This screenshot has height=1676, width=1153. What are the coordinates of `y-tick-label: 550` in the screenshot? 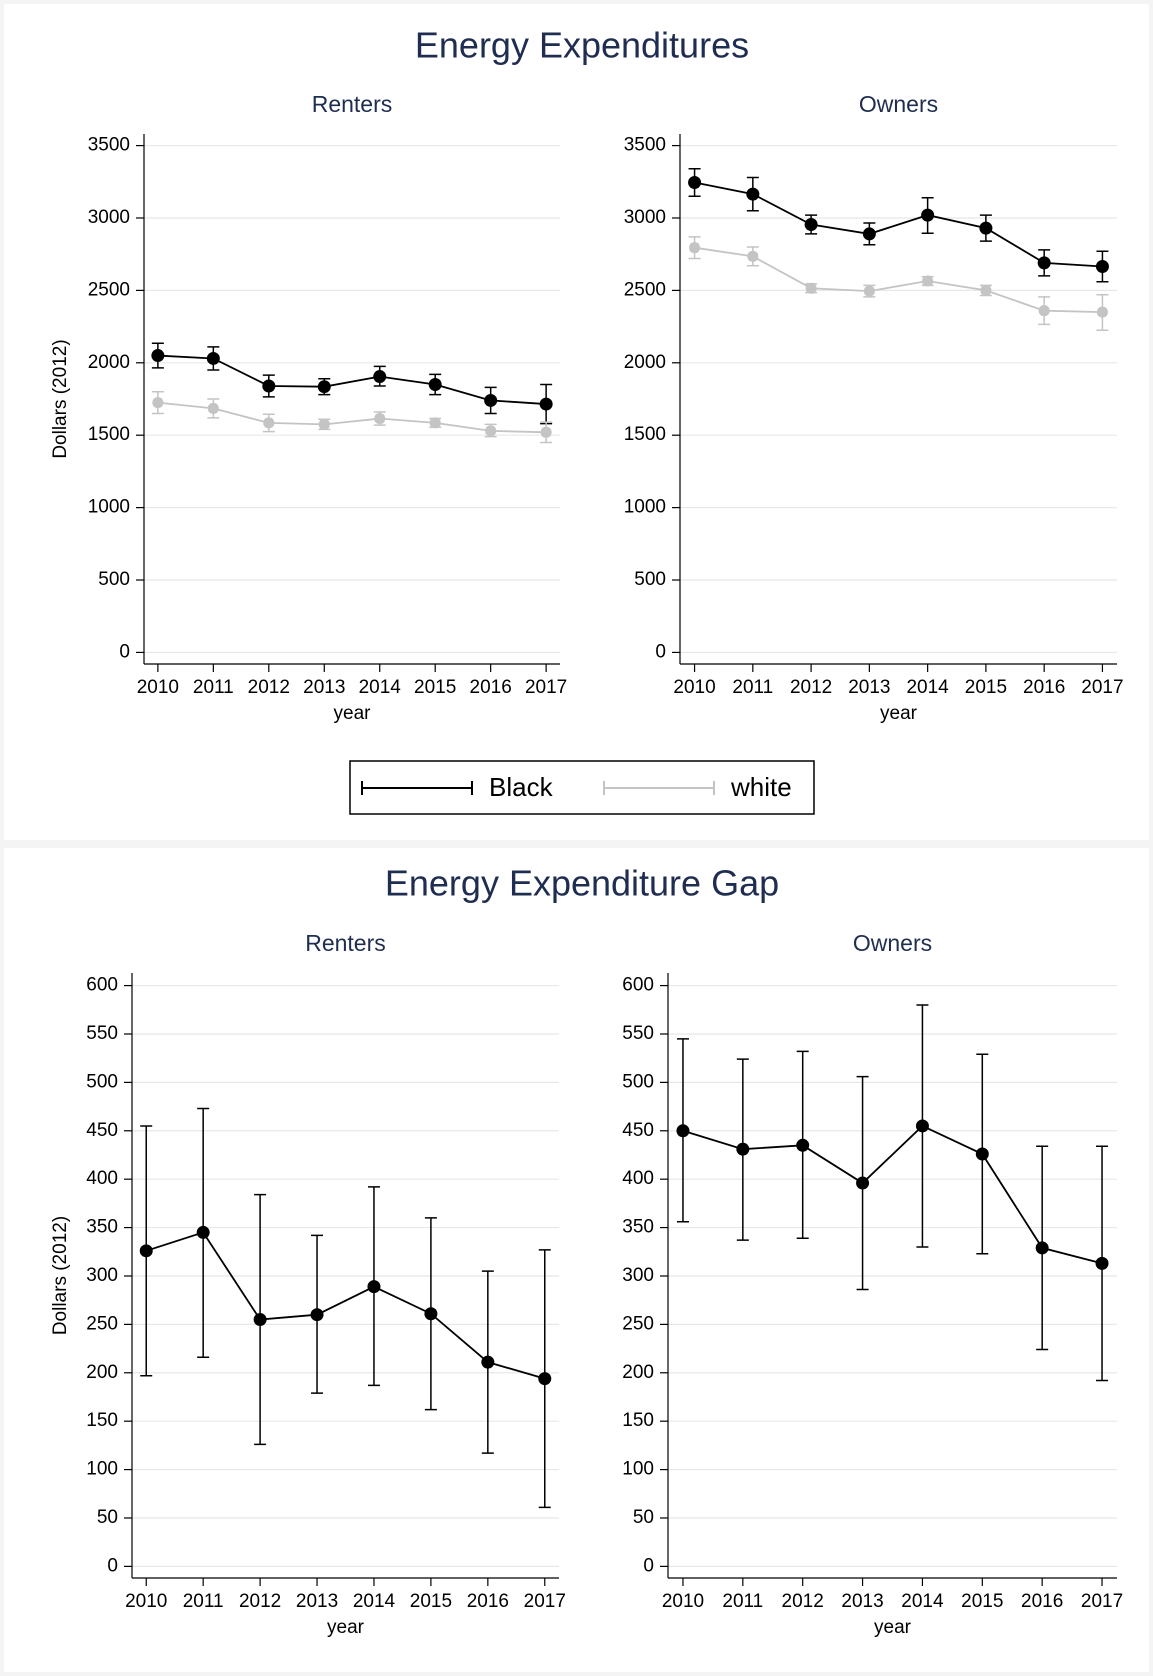 It's located at (638, 1033).